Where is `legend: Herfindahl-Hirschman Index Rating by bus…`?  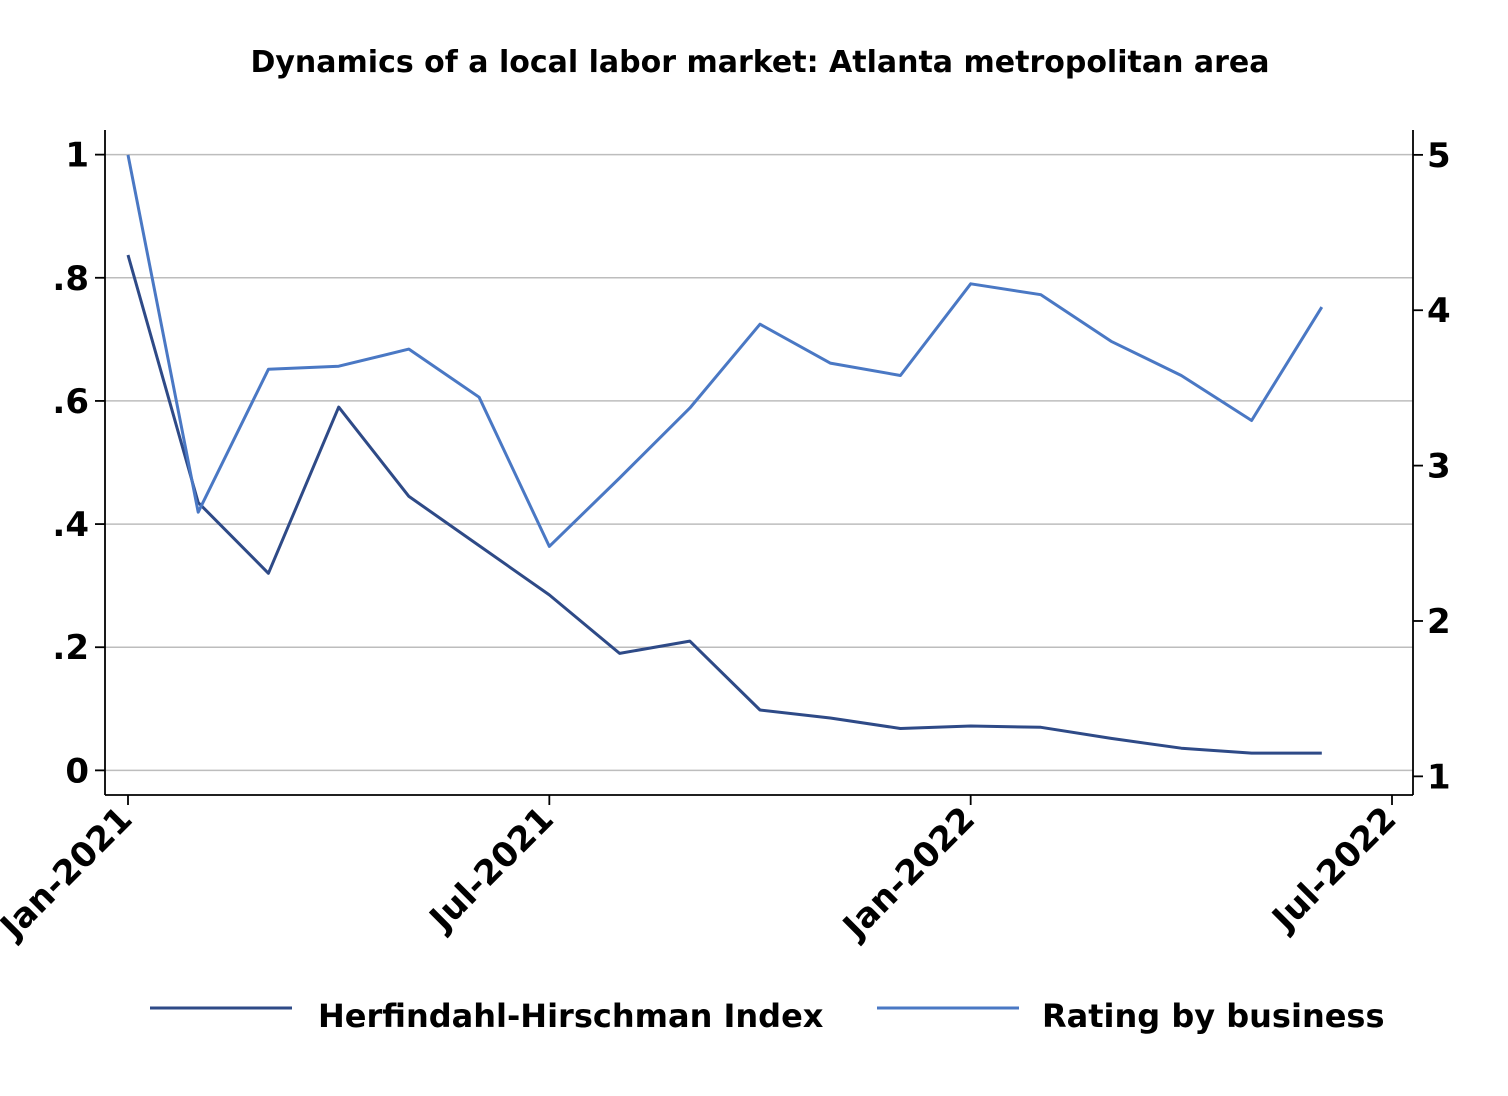
legend: Herfindahl-Hirschman Index Rating by bus… is located at coordinates (767, 1016).